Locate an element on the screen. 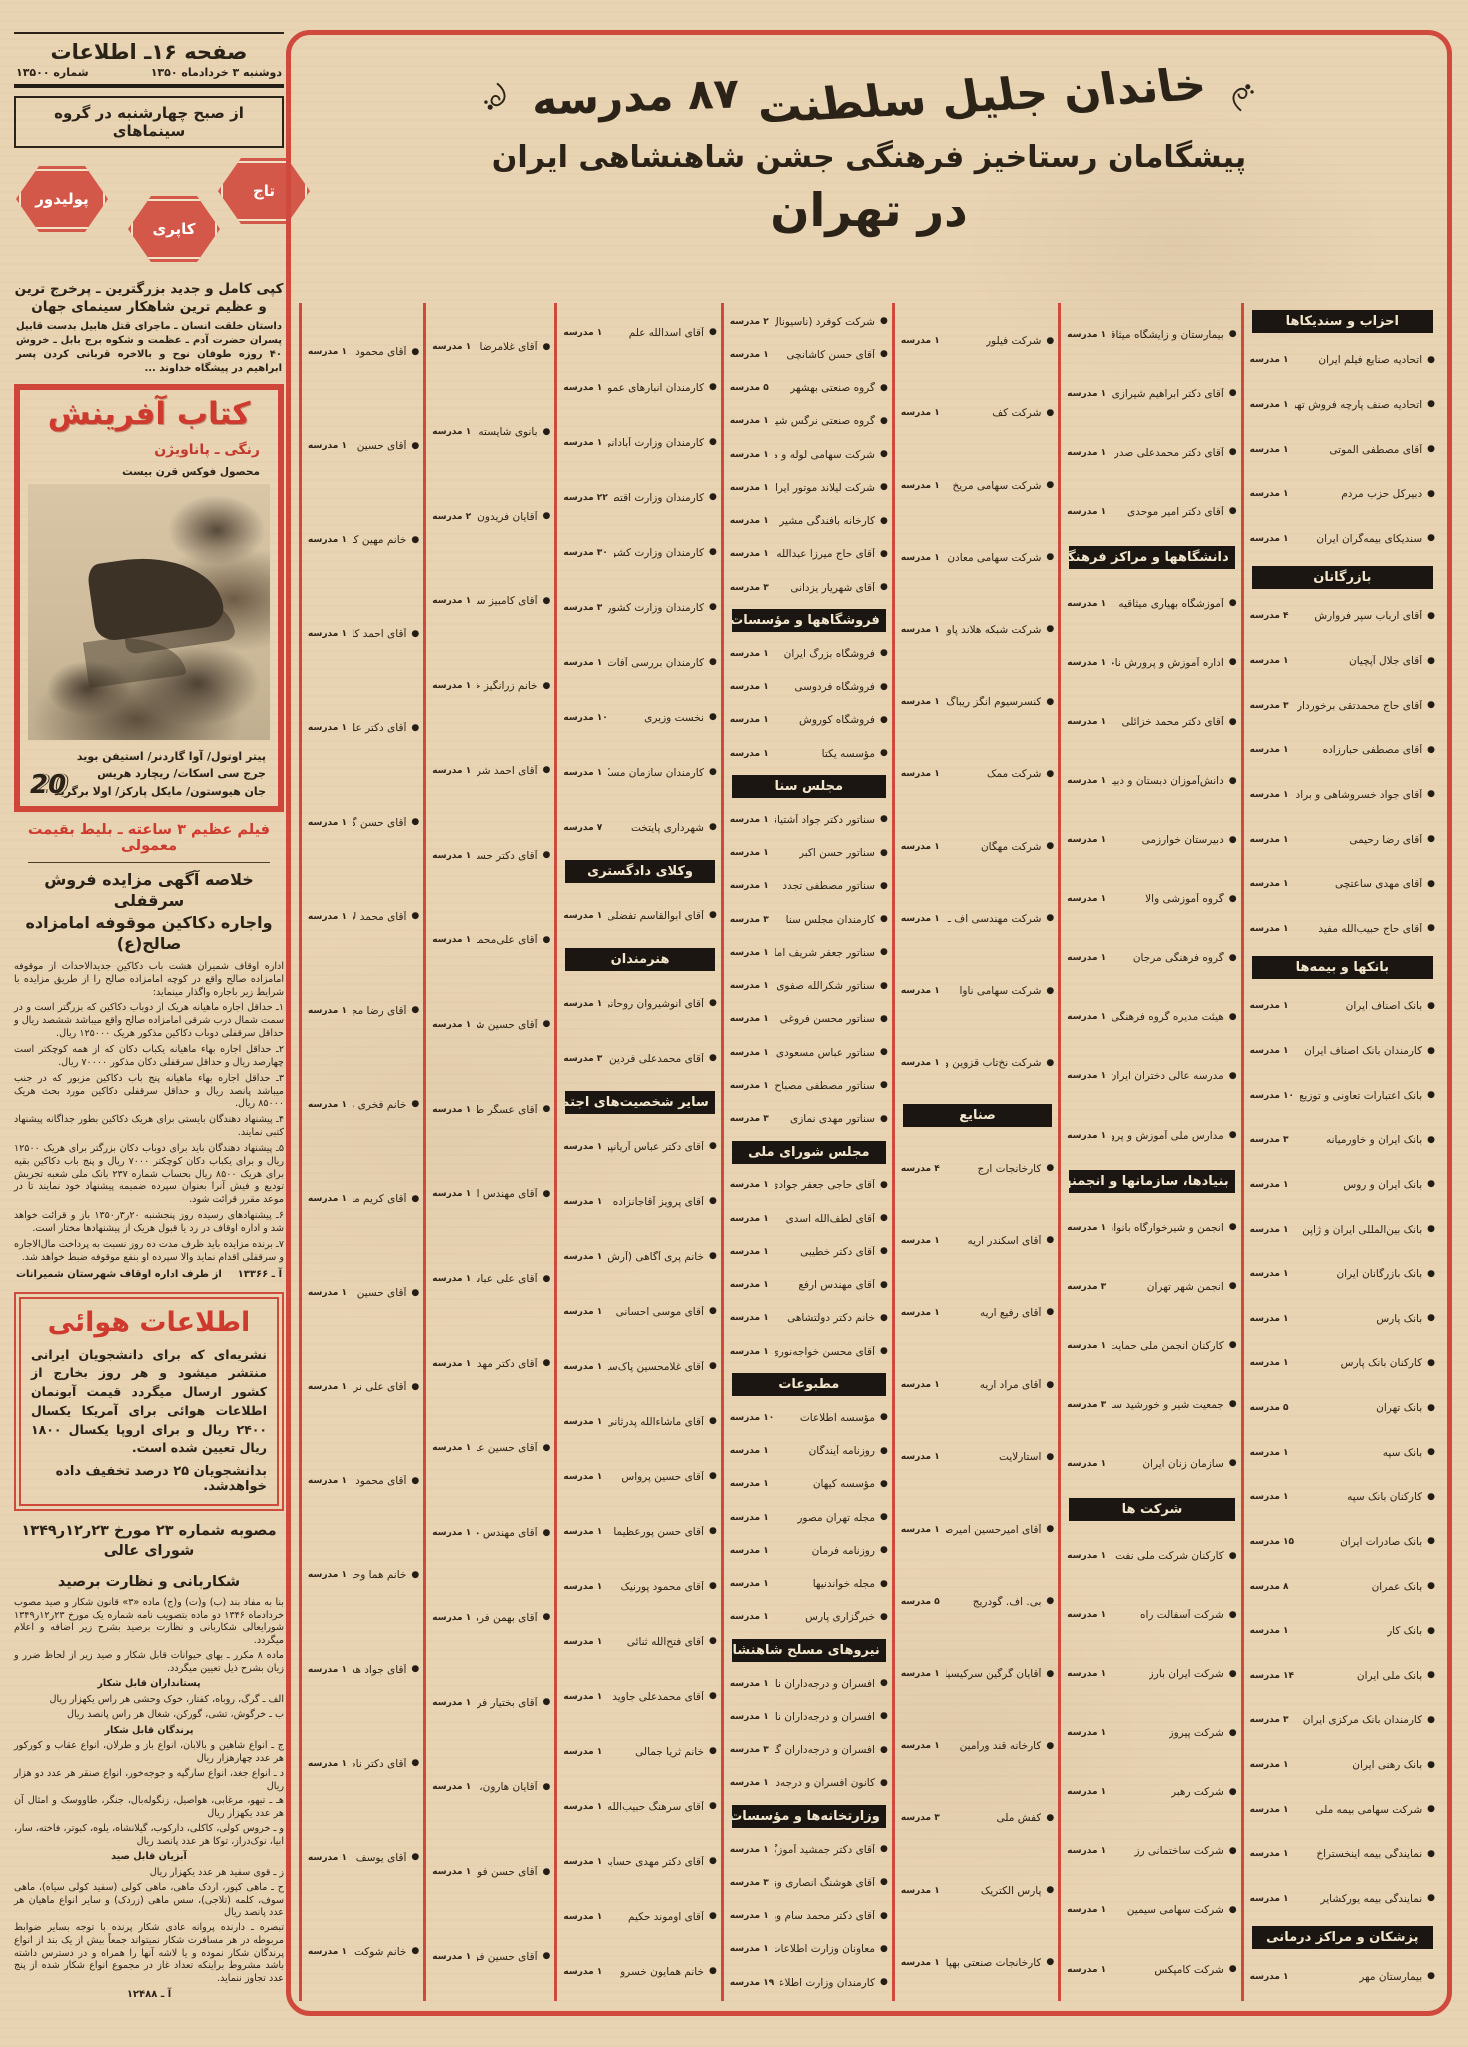 The width and height of the screenshot is (1468, 2047). donor-row: ● آقای حاجی جعفر جوادی ۱ مدرسه is located at coordinates (809, 1185).